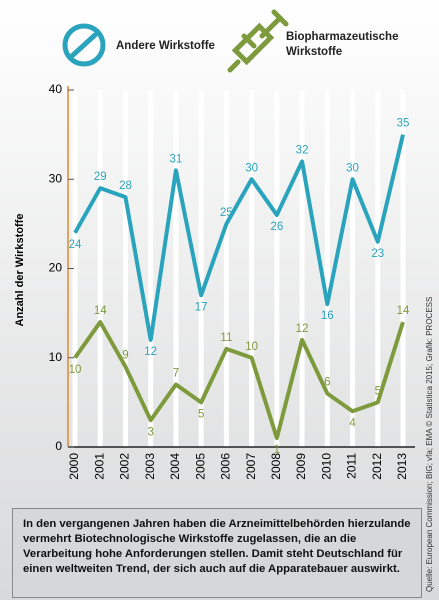  What do you see at coordinates (58, 446) in the screenshot?
I see `y-tick-label: 0` at bounding box center [58, 446].